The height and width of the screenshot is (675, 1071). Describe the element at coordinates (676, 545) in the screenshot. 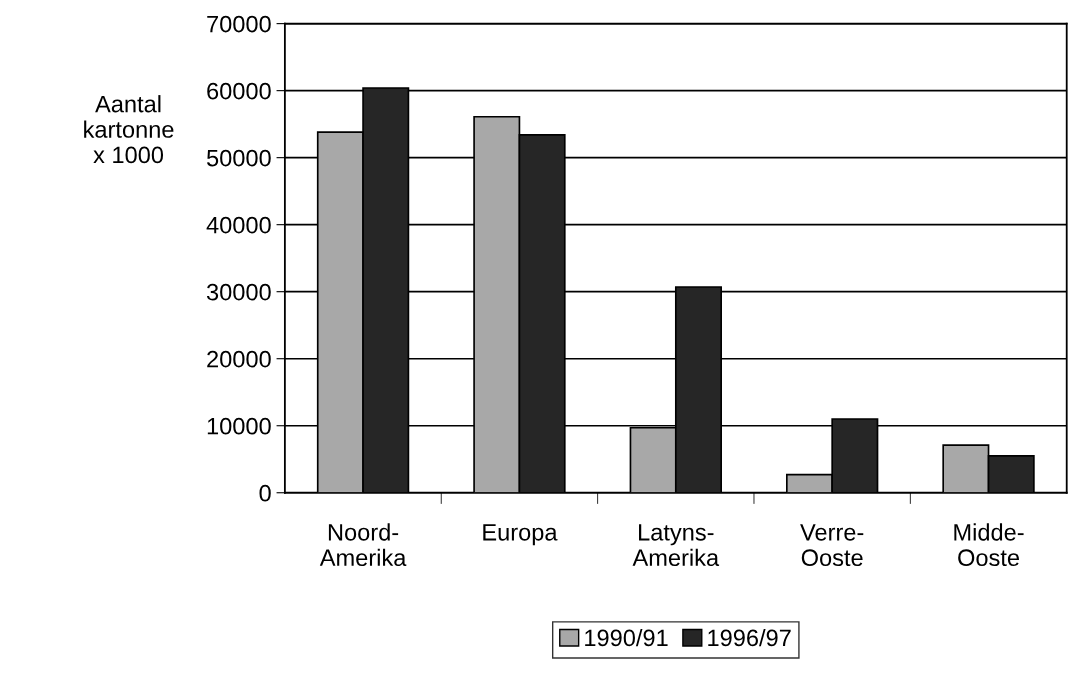

I see `x-tick-label: Latyns- Amerika` at that location.